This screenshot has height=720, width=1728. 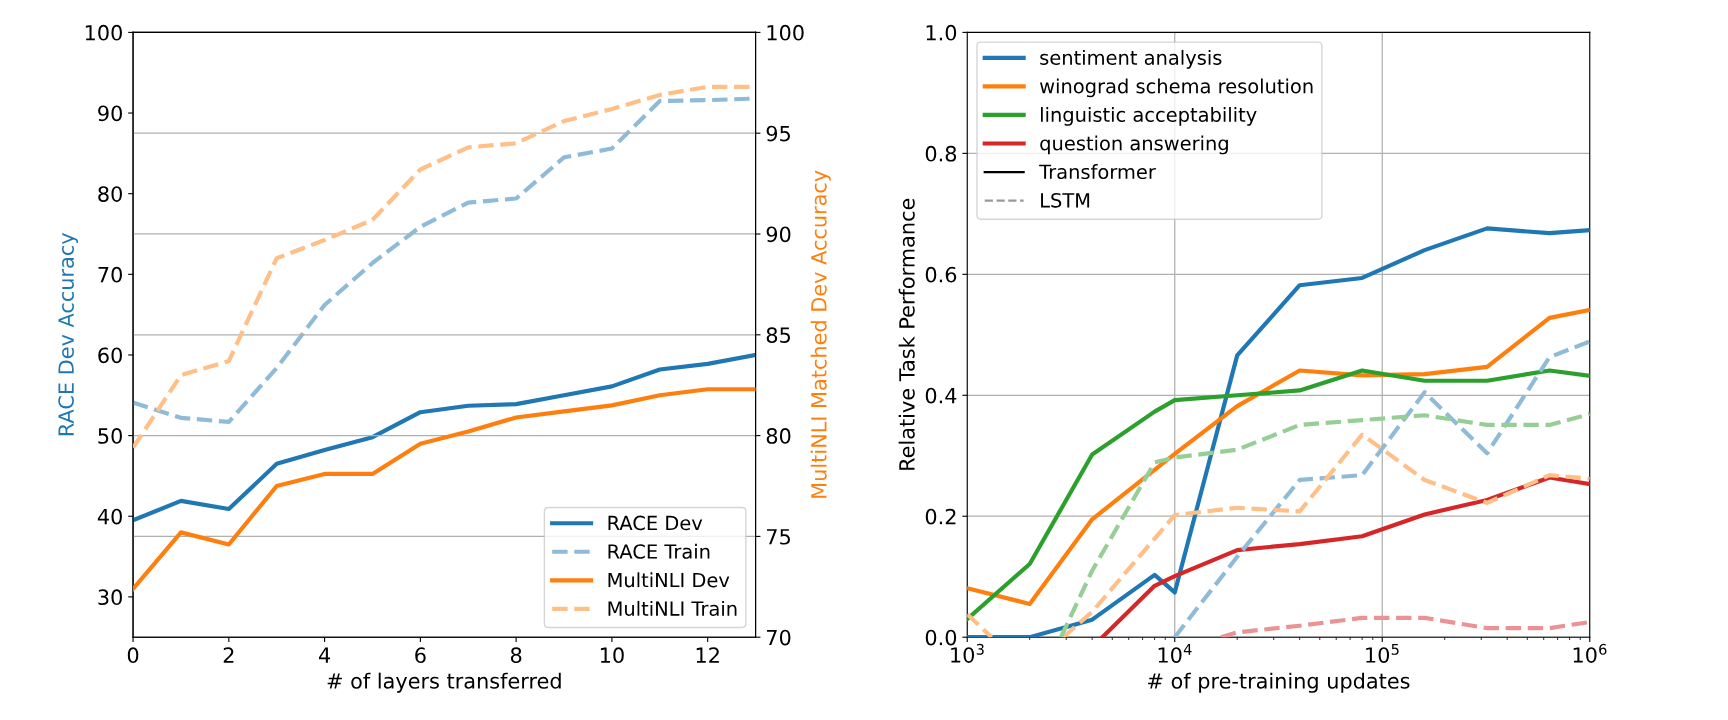 I want to click on legend-label: LSTM, so click(x=1065, y=200).